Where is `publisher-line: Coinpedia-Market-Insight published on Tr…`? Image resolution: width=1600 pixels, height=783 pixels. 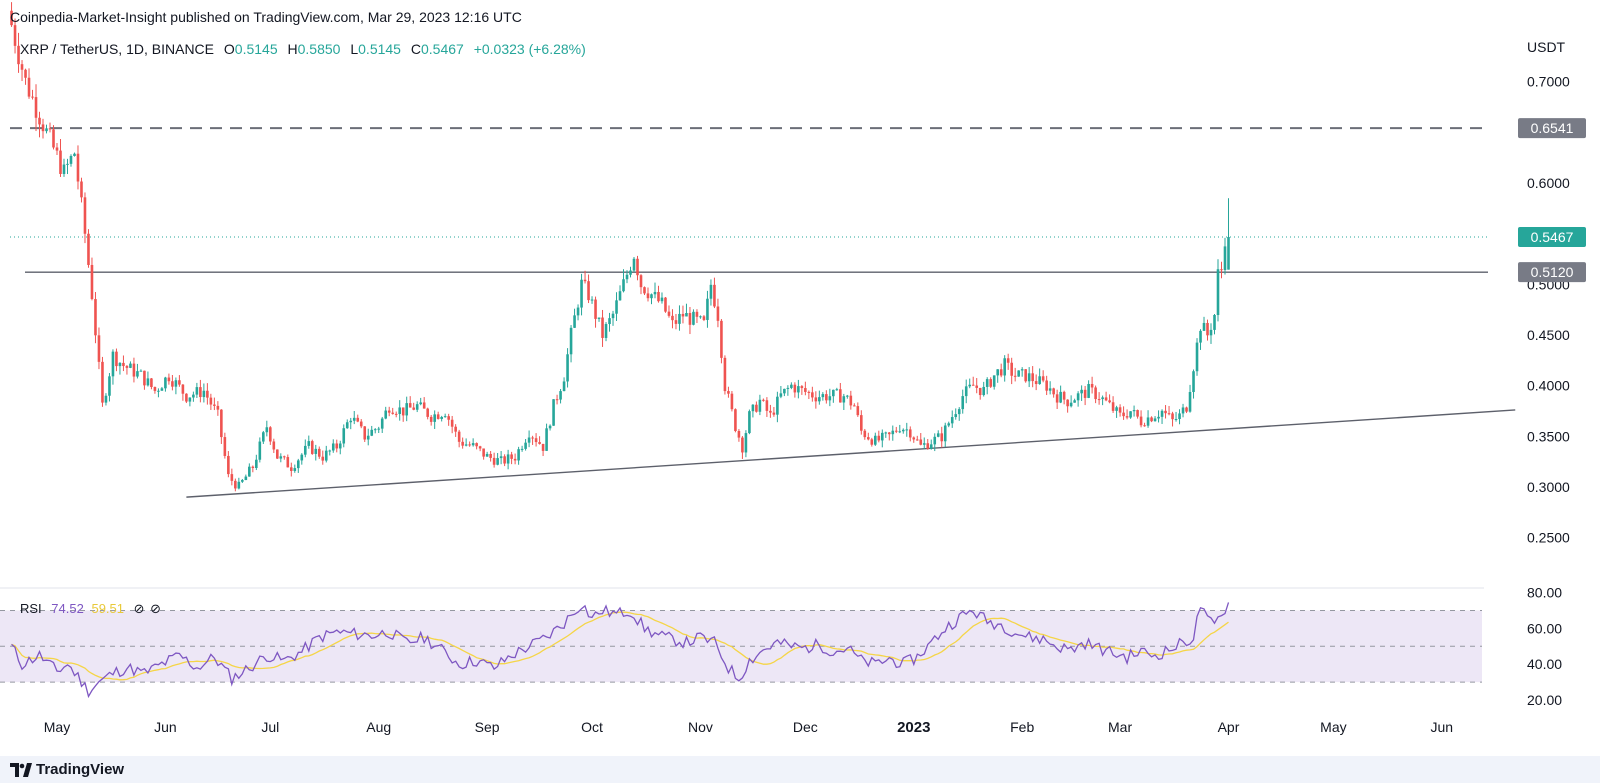 publisher-line: Coinpedia-Market-Insight published on Tr… is located at coordinates (266, 17).